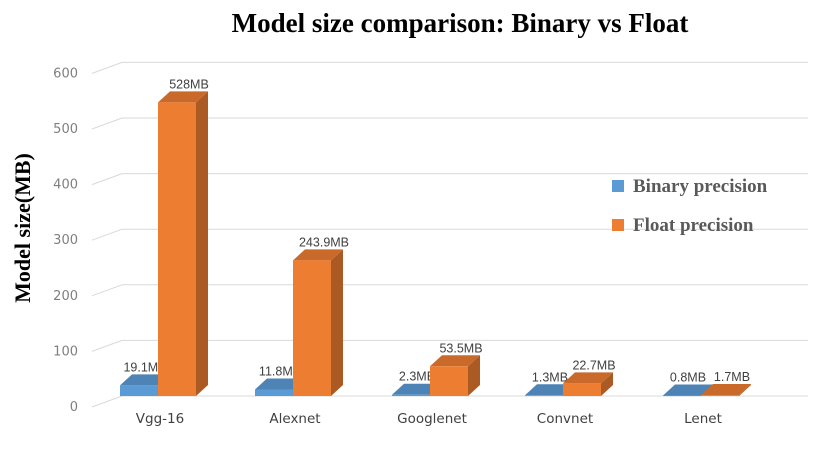  I want to click on y-tick-label: 500, so click(65, 129).